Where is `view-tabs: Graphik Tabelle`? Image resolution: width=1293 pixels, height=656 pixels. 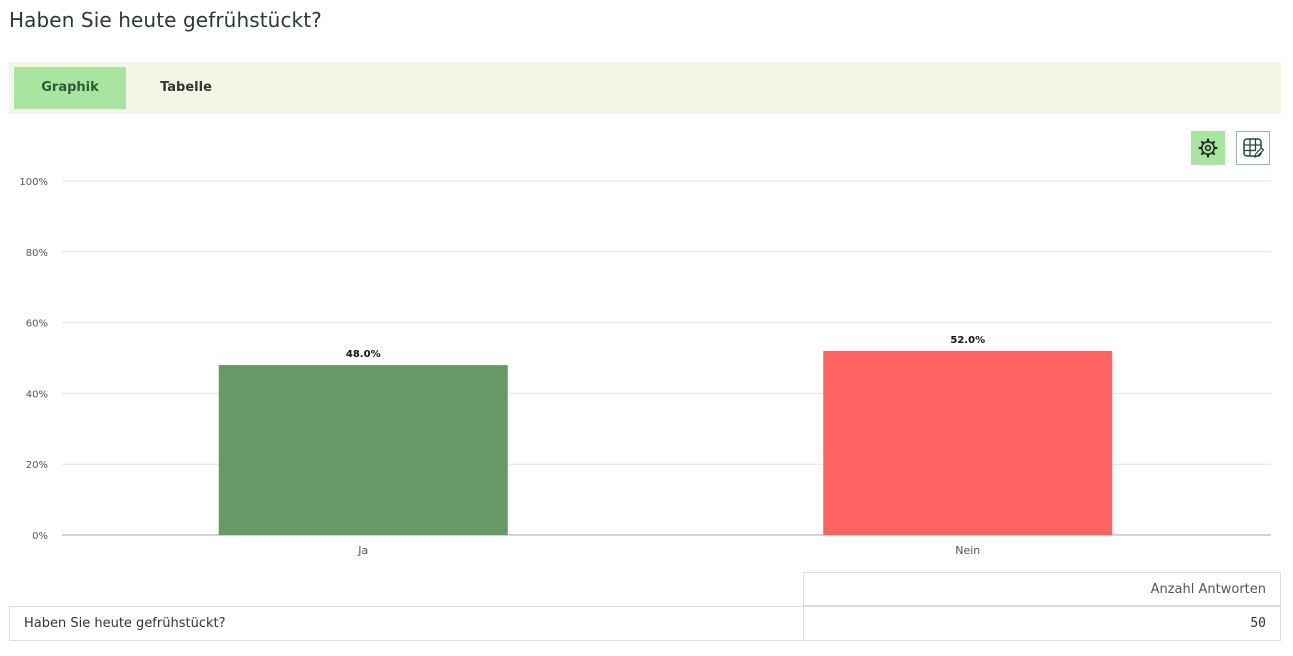
view-tabs: Graphik Tabelle is located at coordinates (645, 88).